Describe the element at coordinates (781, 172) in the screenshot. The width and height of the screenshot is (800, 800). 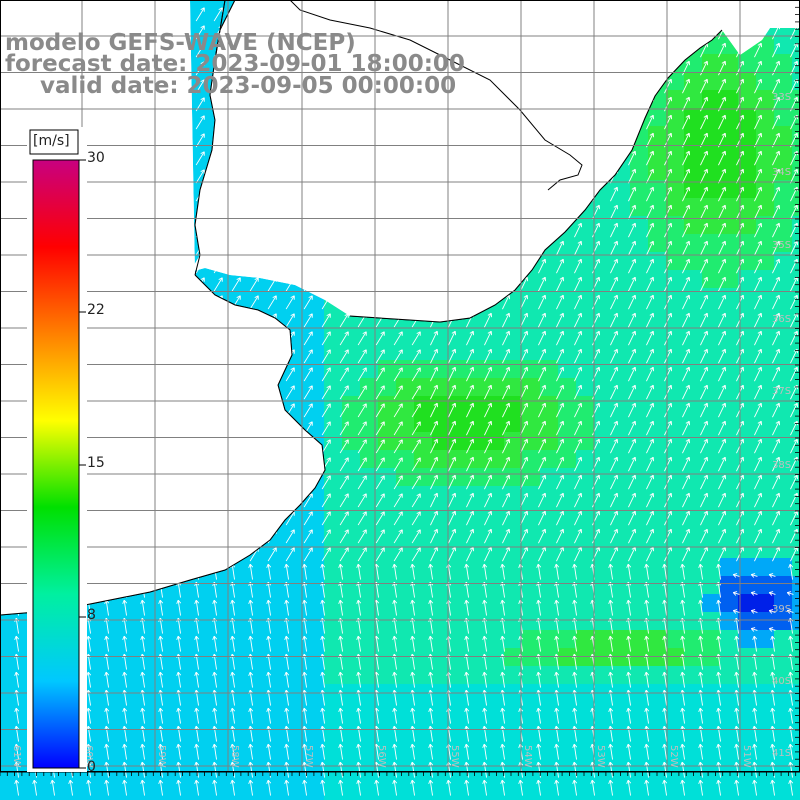
I see `lat-label: 34S` at that location.